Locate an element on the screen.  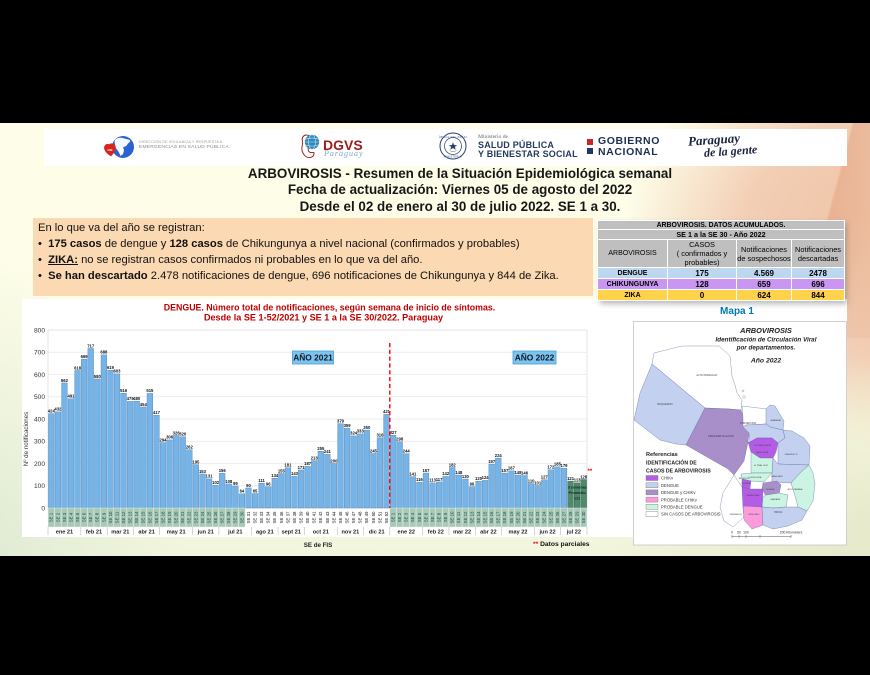
svg-text: SE 2 is located at coordinates (399, 517).